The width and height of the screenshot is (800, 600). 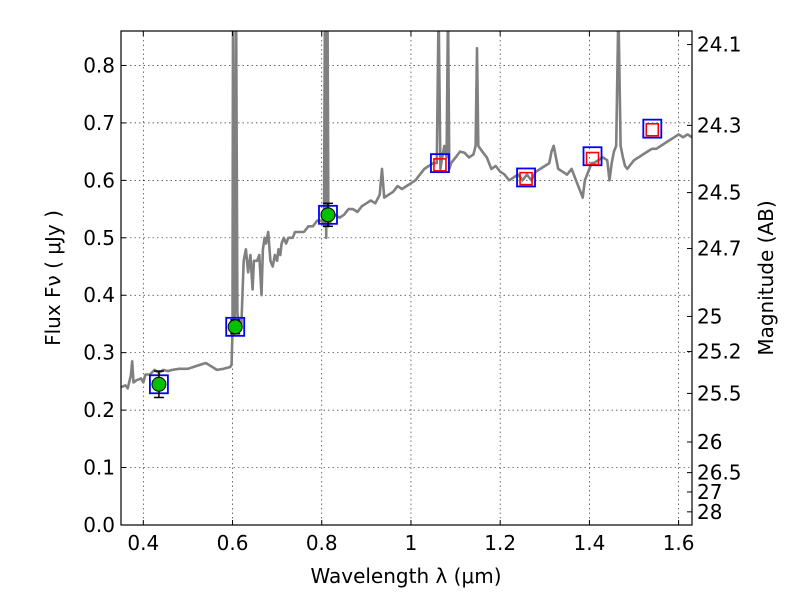 I want to click on x-tick-label: 0.6, so click(x=233, y=543).